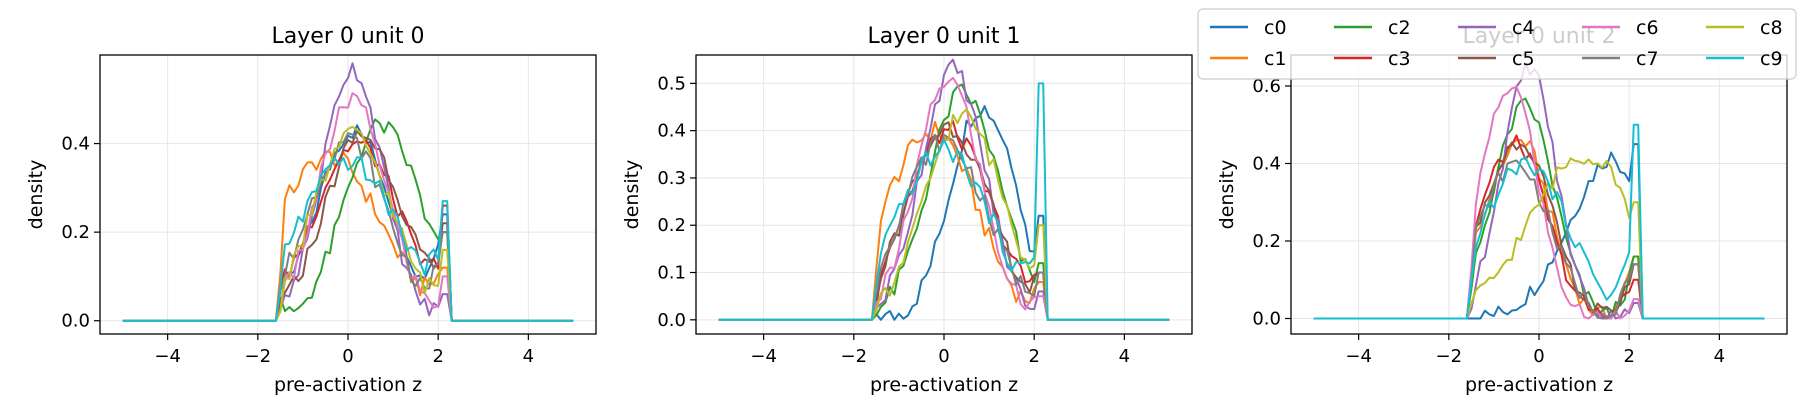 This screenshot has height=420, width=1800. What do you see at coordinates (1266, 86) in the screenshot?
I see `y-tick-label: 0.6` at bounding box center [1266, 86].